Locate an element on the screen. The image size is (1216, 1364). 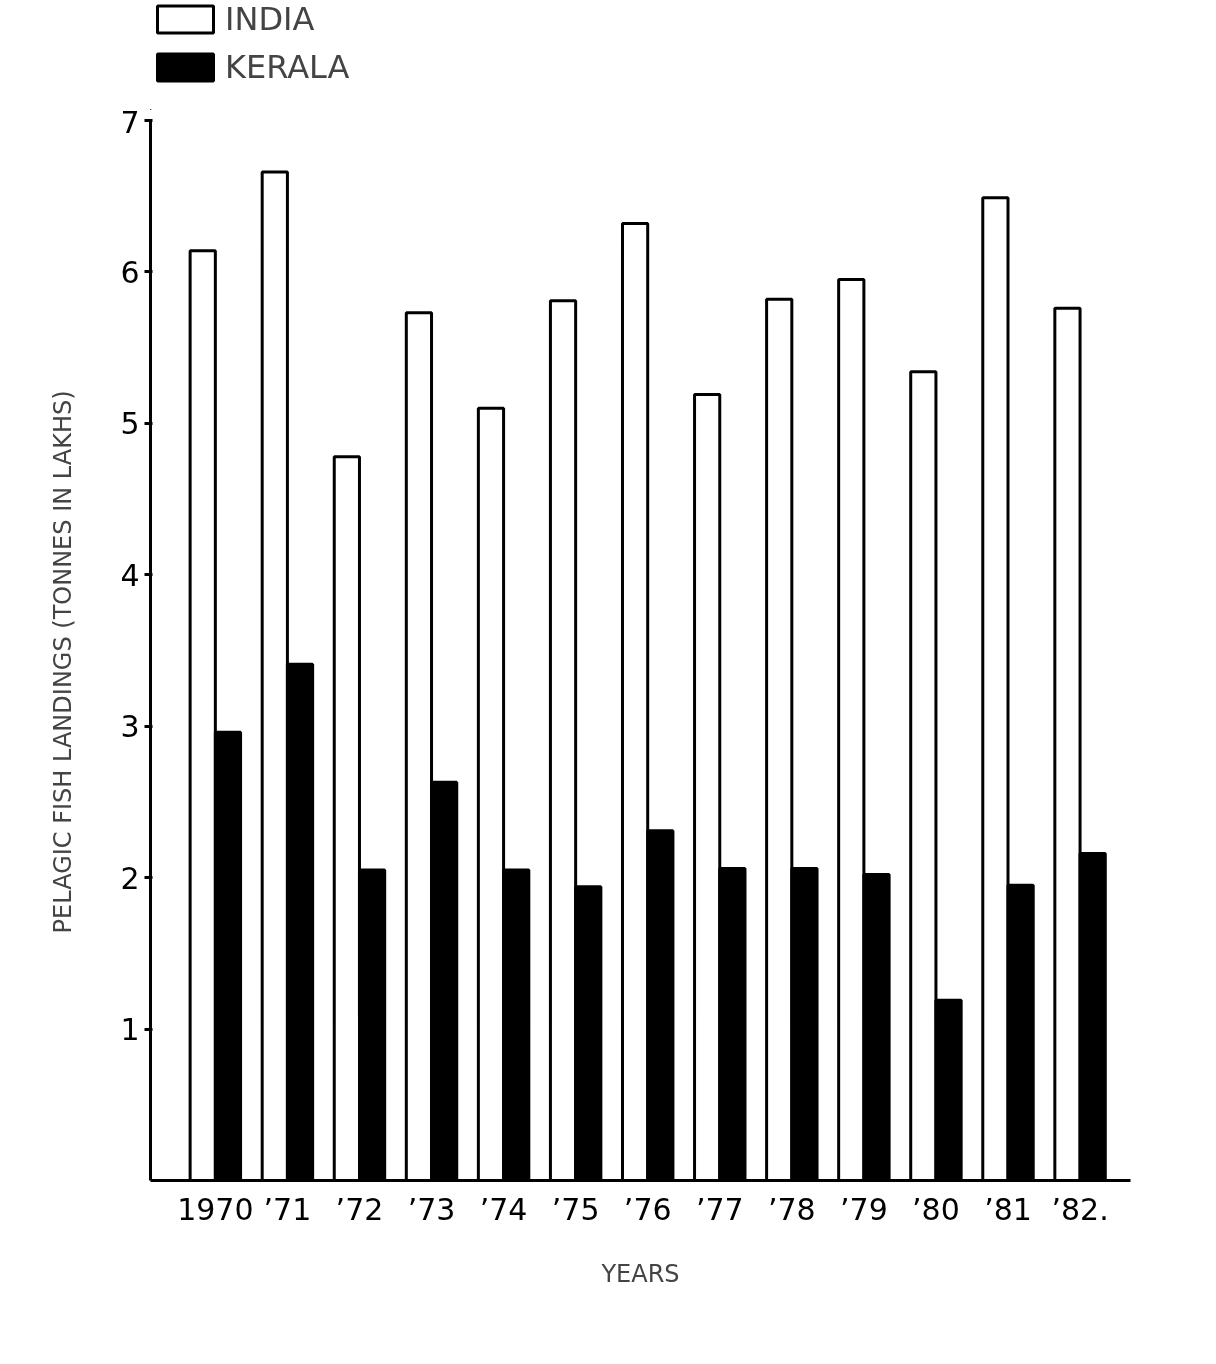
x-tick-label: ’78 is located at coordinates (791, 1209).